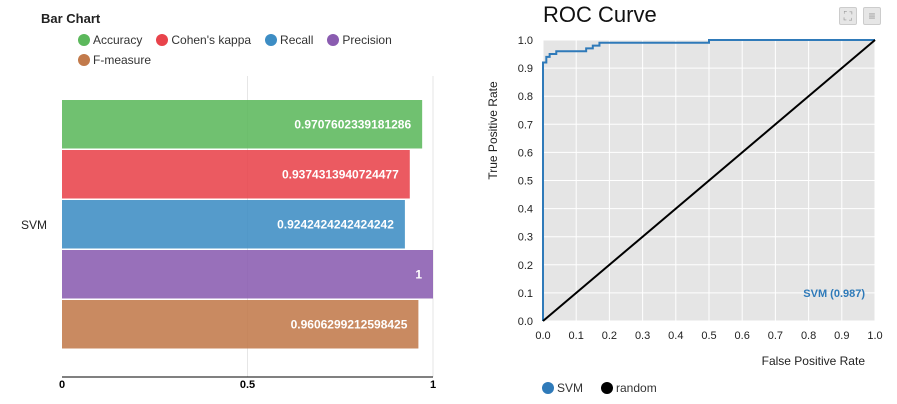 The width and height of the screenshot is (897, 404). I want to click on legend-label: SVM, so click(570, 388).